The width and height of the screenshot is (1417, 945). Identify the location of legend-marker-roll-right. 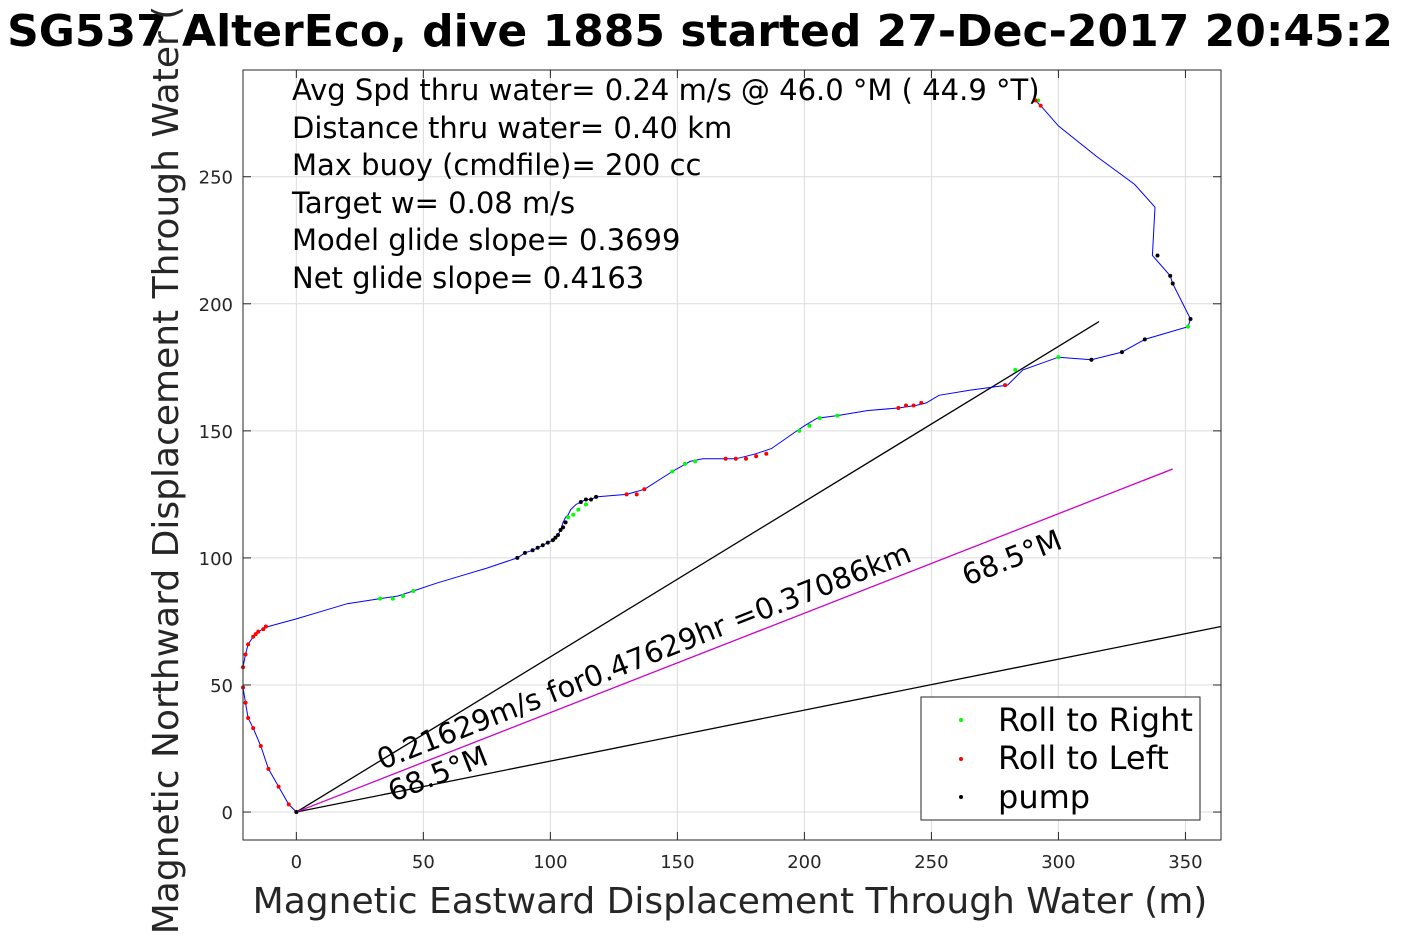
(961, 720).